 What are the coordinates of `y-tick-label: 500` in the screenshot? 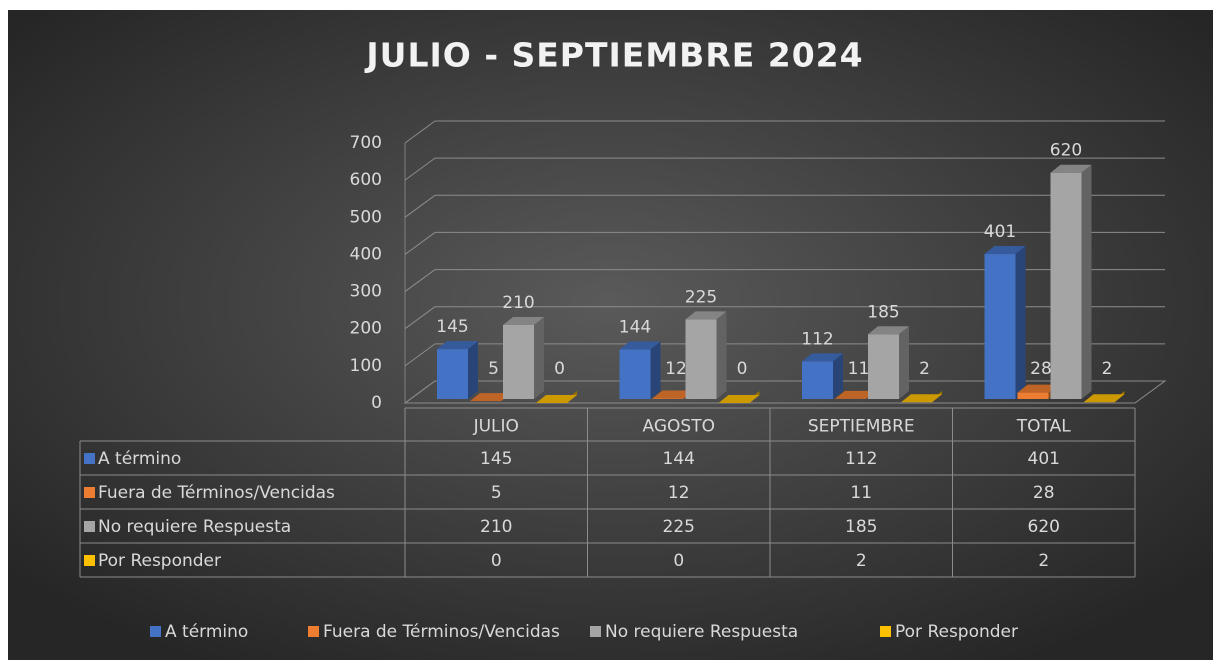 It's located at (366, 217).